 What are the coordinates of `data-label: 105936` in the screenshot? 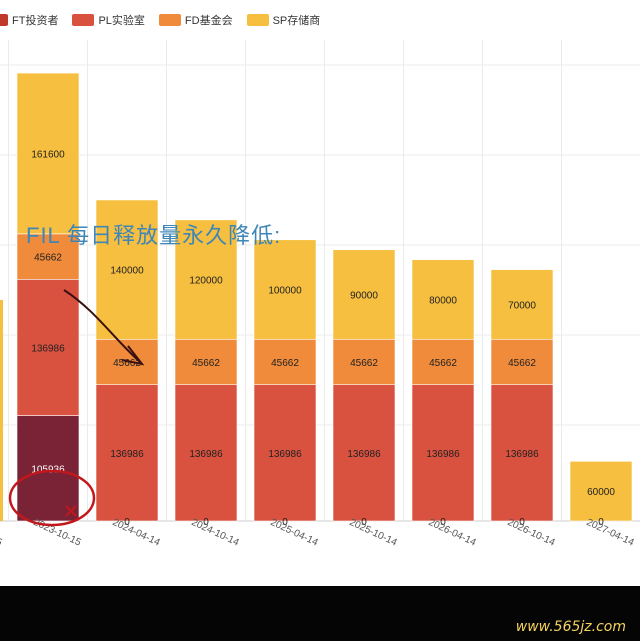 It's located at (48, 469).